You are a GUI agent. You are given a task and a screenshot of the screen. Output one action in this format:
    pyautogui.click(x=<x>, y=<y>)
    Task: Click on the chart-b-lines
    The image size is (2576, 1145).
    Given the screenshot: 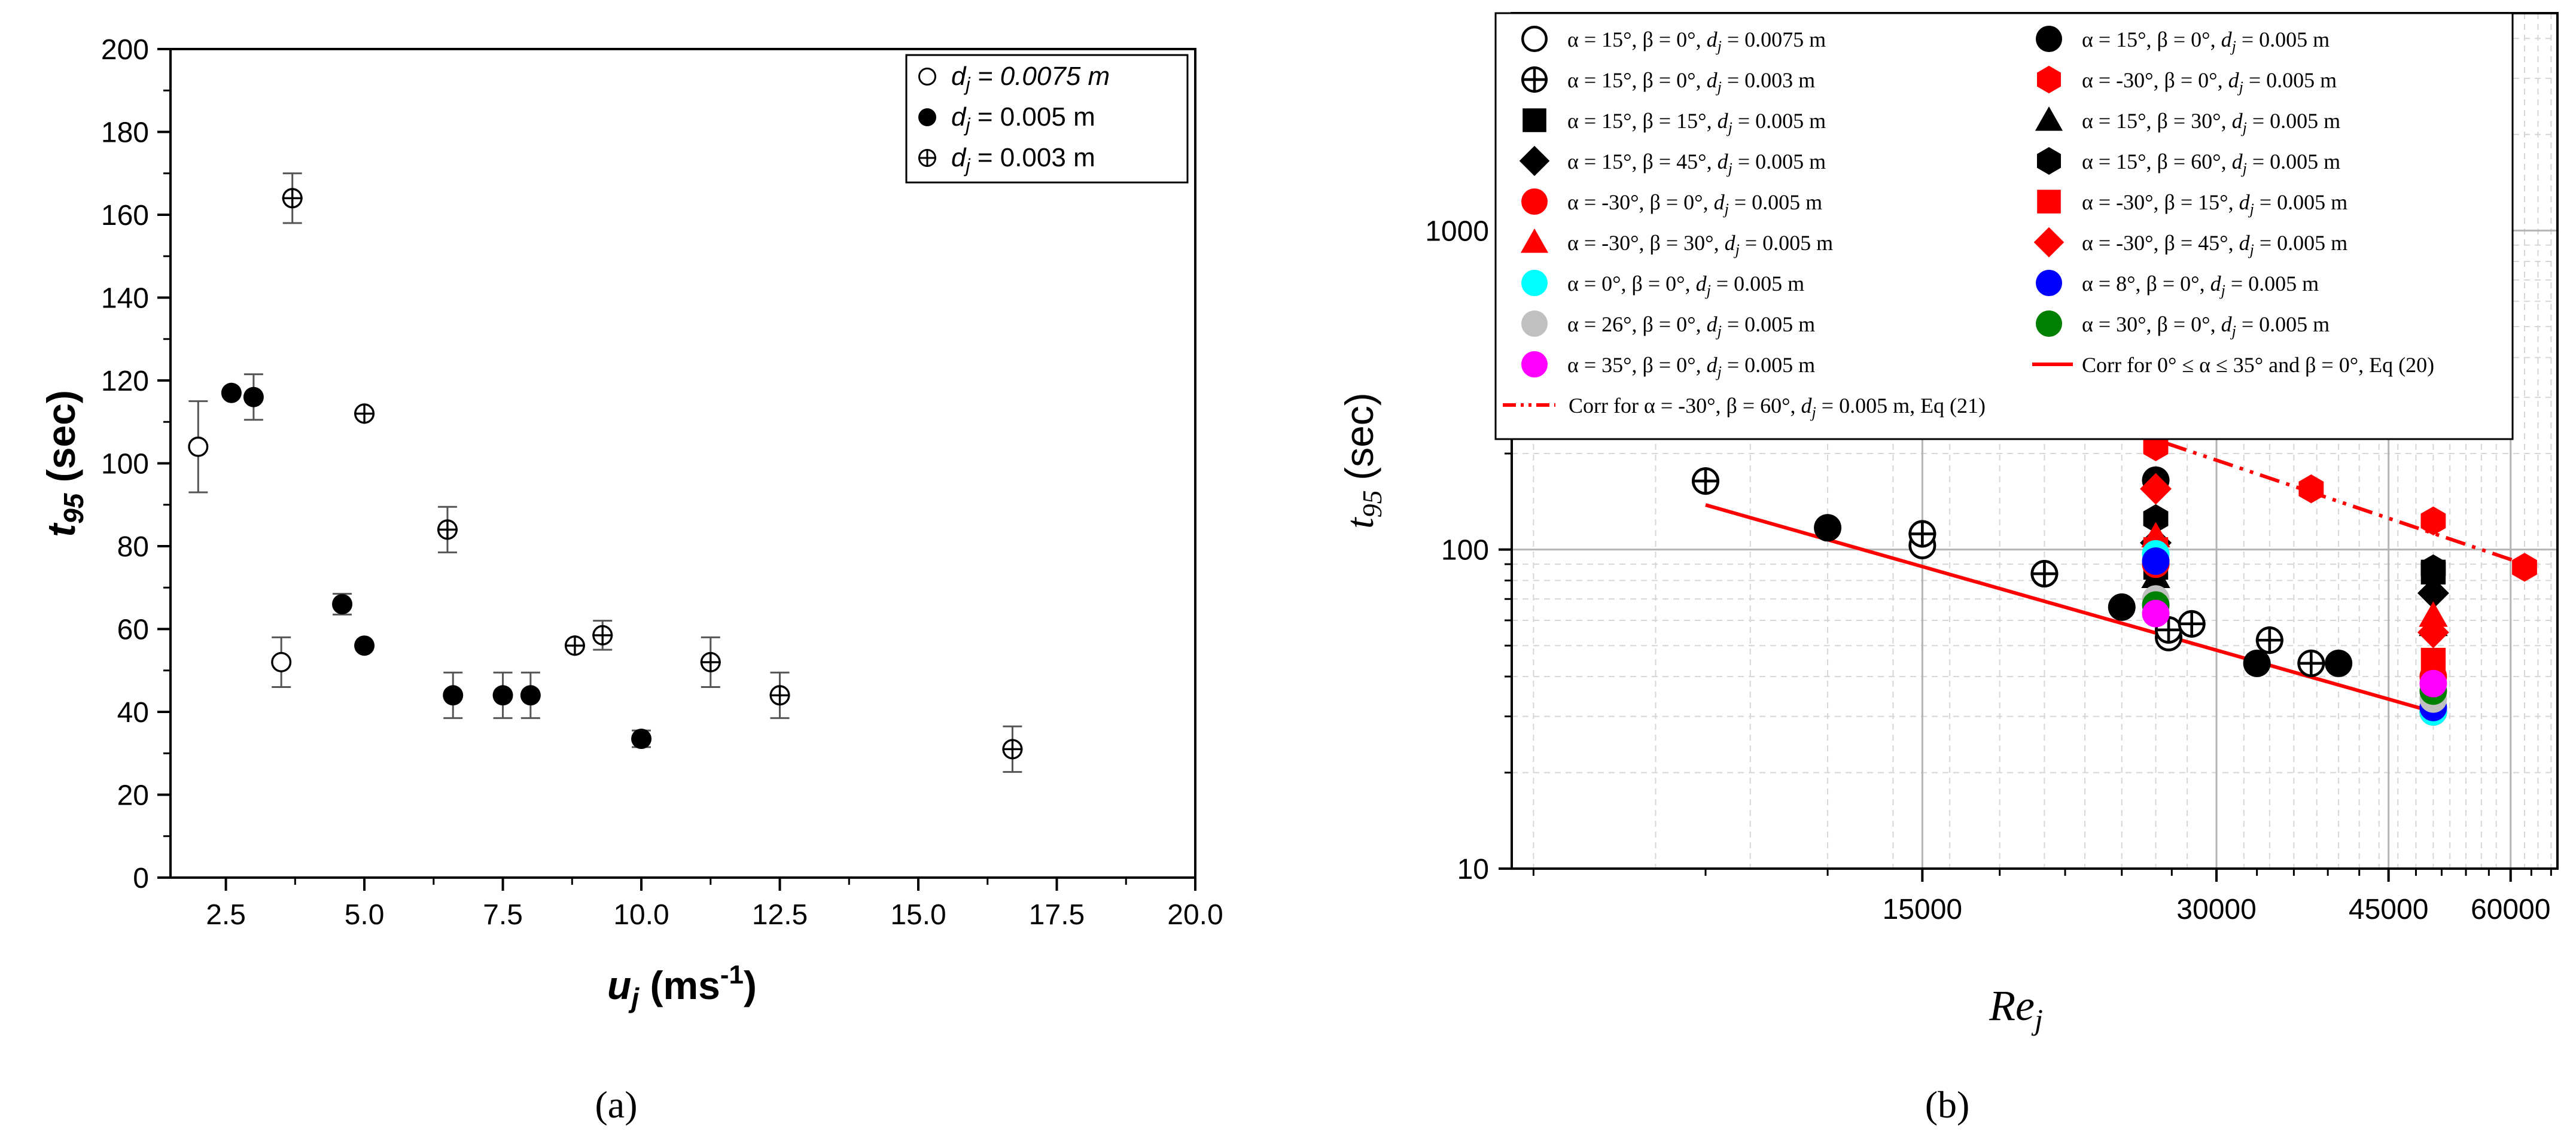 What is the action you would take?
    pyautogui.click(x=2115, y=577)
    